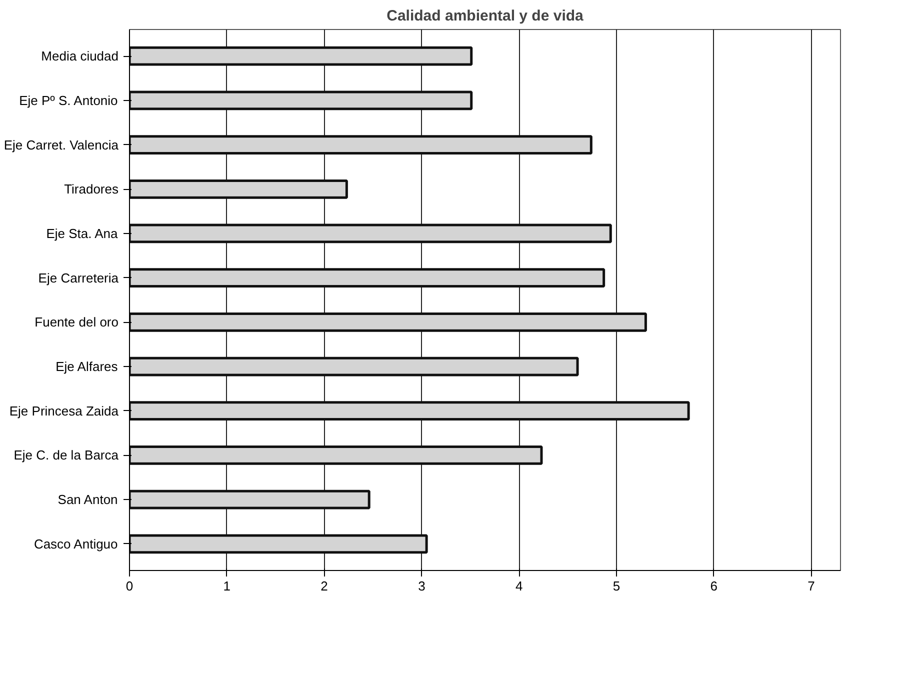 Image resolution: width=898 pixels, height=685 pixels. Describe the element at coordinates (88, 500) in the screenshot. I see `y-tick-label: San Anton` at that location.